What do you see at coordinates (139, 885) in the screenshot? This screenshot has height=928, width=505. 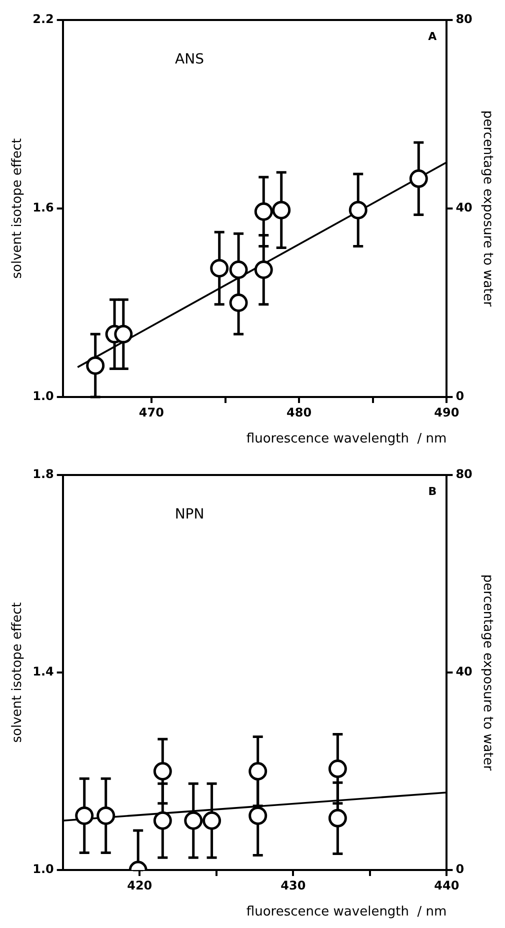 I see `x-tick-label: 420` at bounding box center [139, 885].